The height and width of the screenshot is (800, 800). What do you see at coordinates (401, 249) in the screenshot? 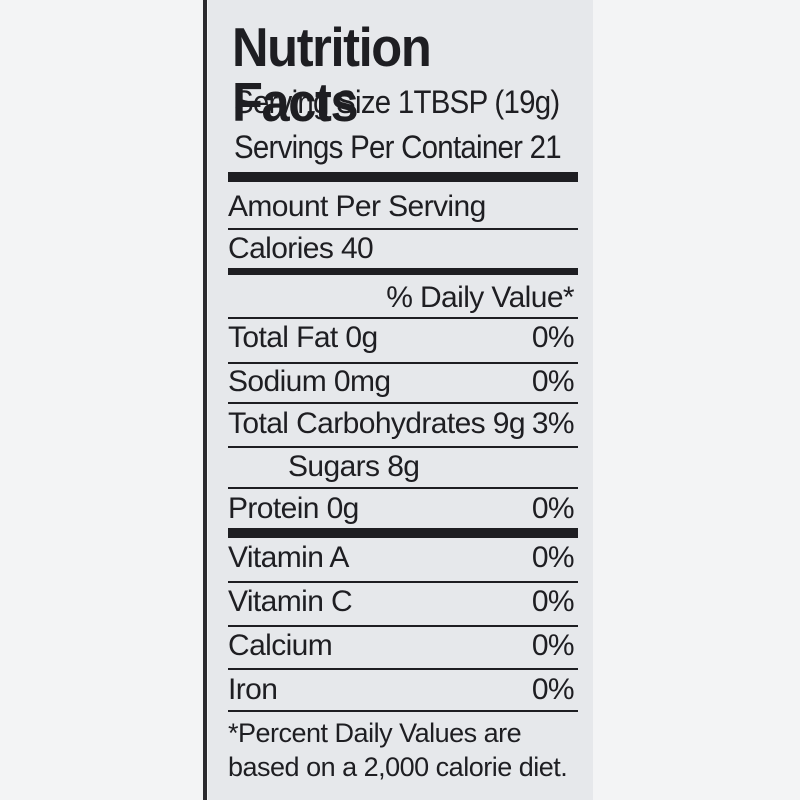
I see `calories-row: Calories 40` at bounding box center [401, 249].